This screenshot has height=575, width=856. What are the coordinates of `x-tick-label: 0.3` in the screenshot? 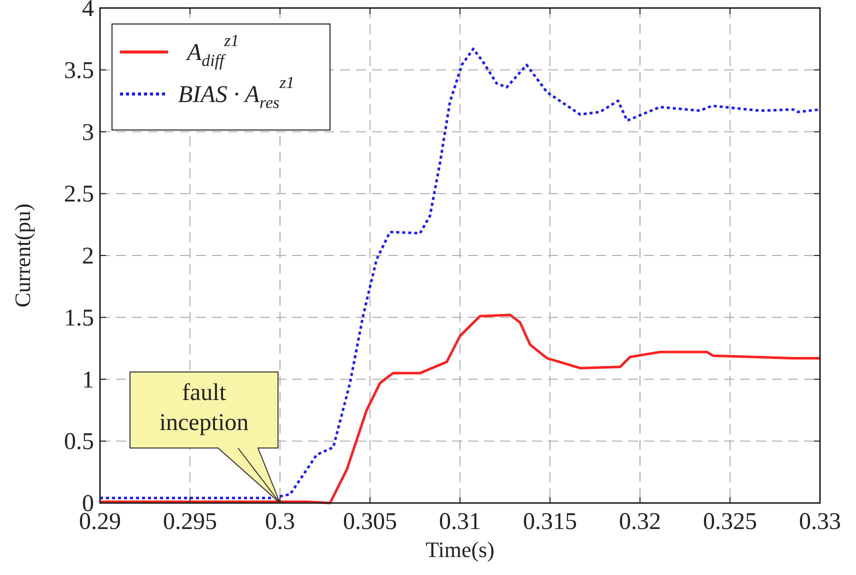 It's located at (280, 522).